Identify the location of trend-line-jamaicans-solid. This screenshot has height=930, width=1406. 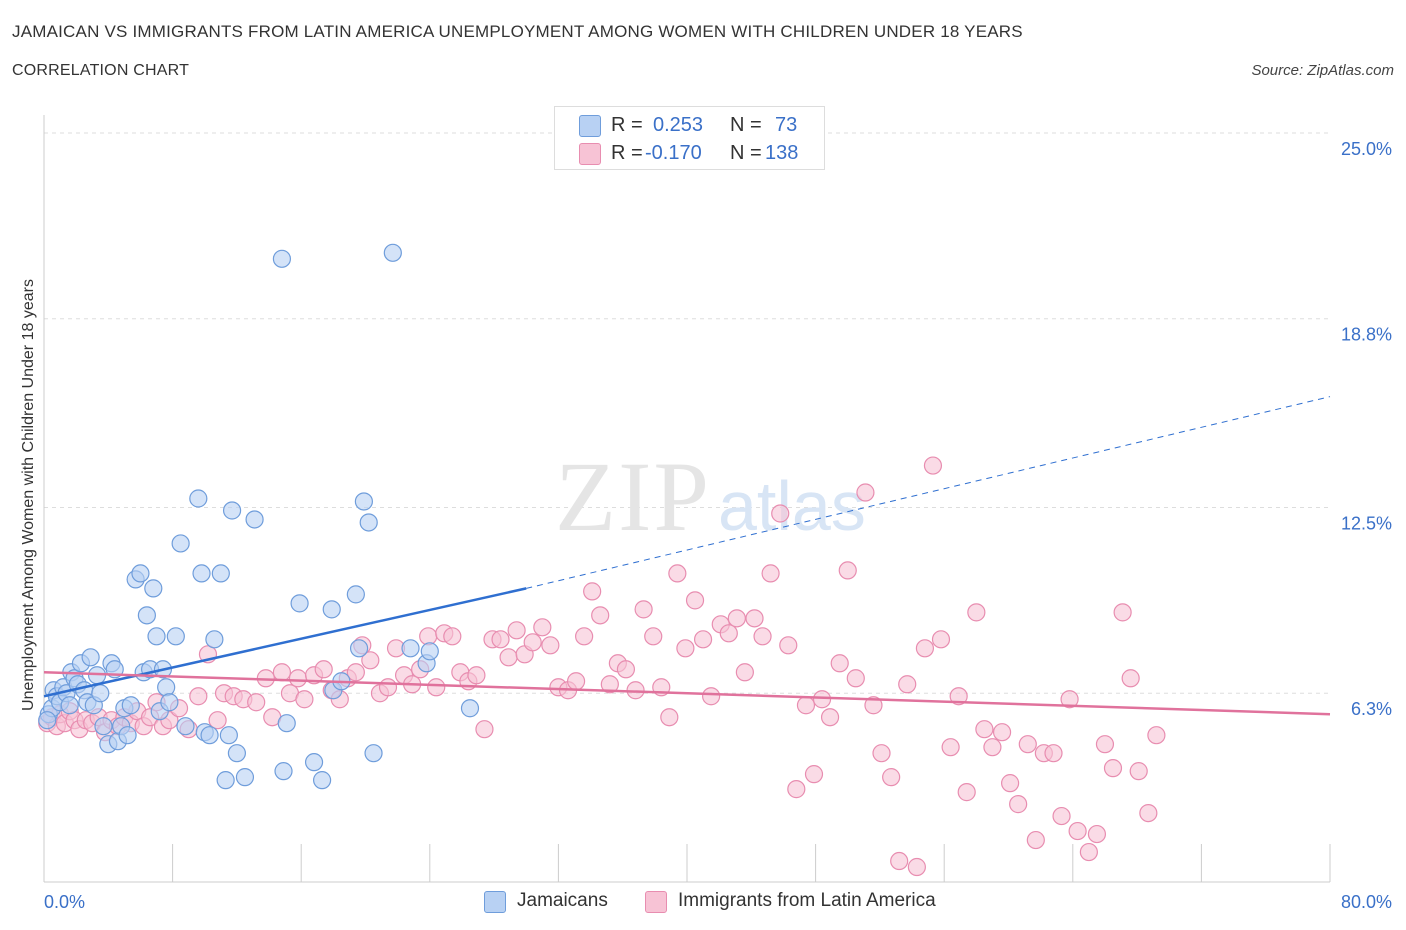
(285, 642).